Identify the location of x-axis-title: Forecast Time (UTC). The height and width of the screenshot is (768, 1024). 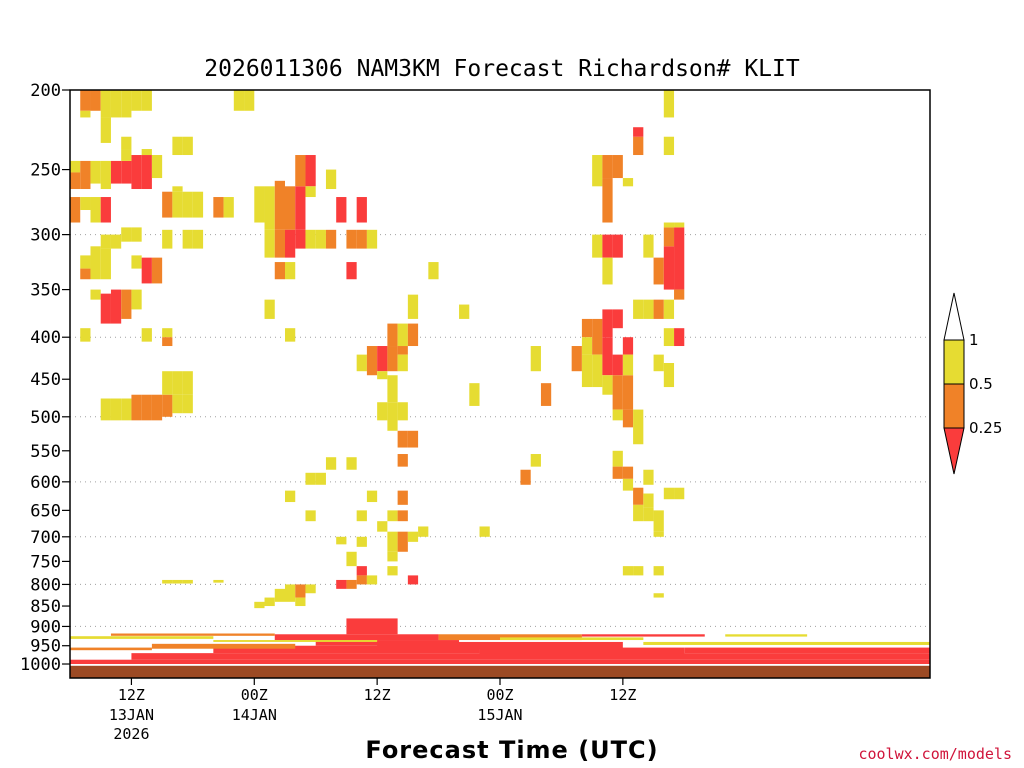
(511, 750).